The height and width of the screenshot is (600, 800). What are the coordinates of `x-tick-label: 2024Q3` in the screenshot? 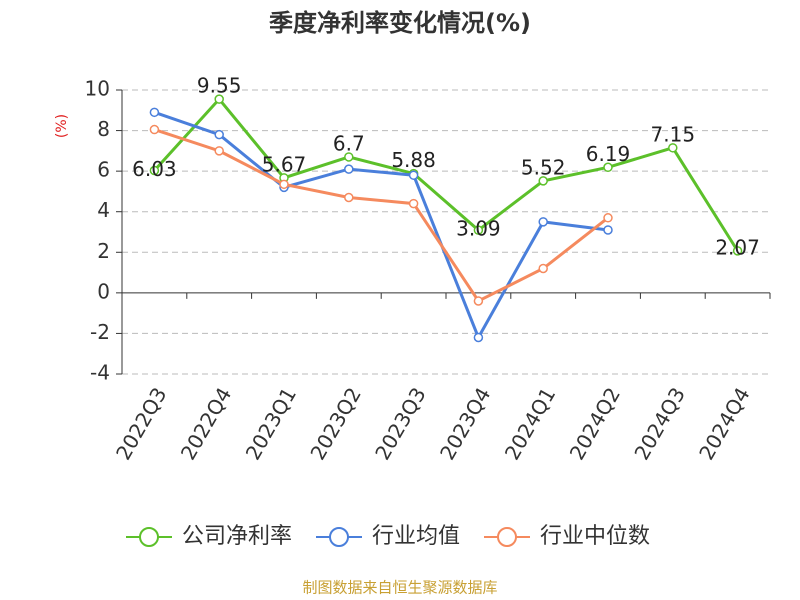 It's located at (659, 423).